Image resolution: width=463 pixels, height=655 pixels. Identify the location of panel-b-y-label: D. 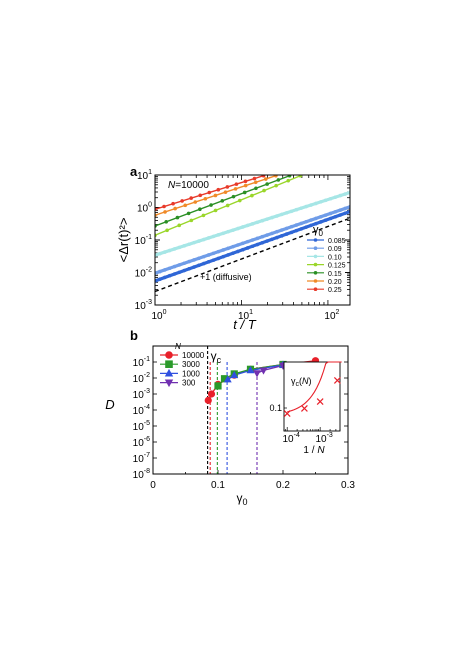
(109, 404).